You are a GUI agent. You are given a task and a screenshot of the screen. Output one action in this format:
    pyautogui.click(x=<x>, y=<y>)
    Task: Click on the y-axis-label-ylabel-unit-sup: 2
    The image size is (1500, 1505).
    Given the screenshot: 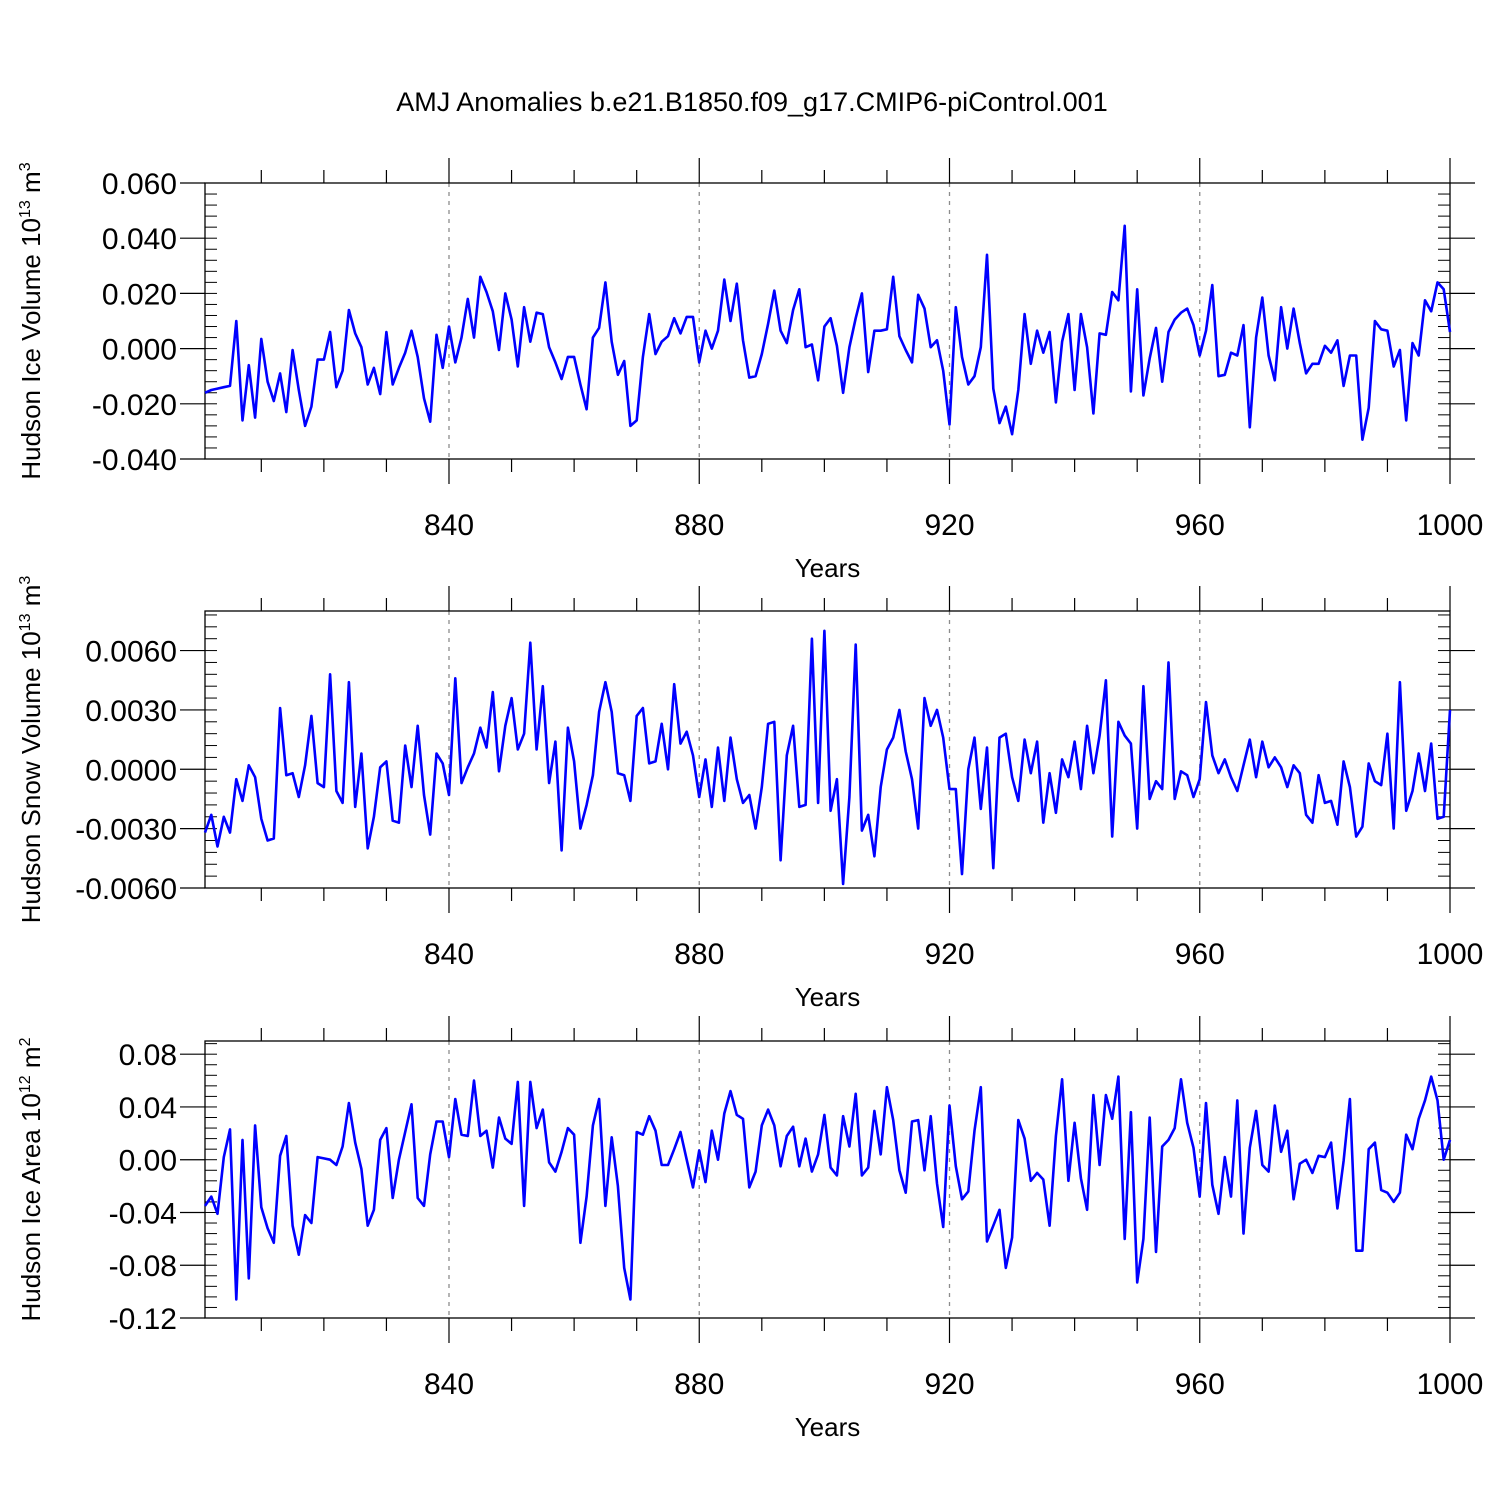 What is the action you would take?
    pyautogui.click(x=25, y=1041)
    